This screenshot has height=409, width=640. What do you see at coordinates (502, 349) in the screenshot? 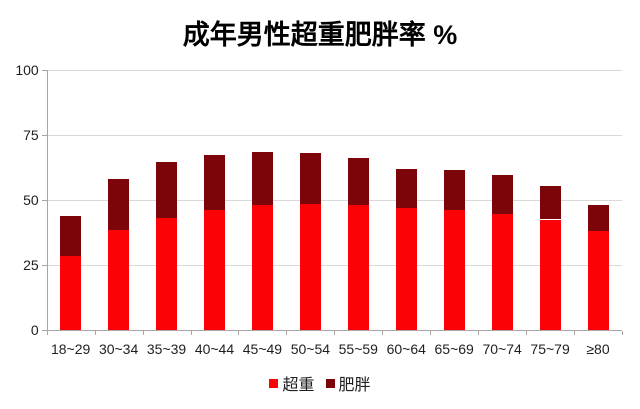
I see `x-axis-label: 70~74` at bounding box center [502, 349].